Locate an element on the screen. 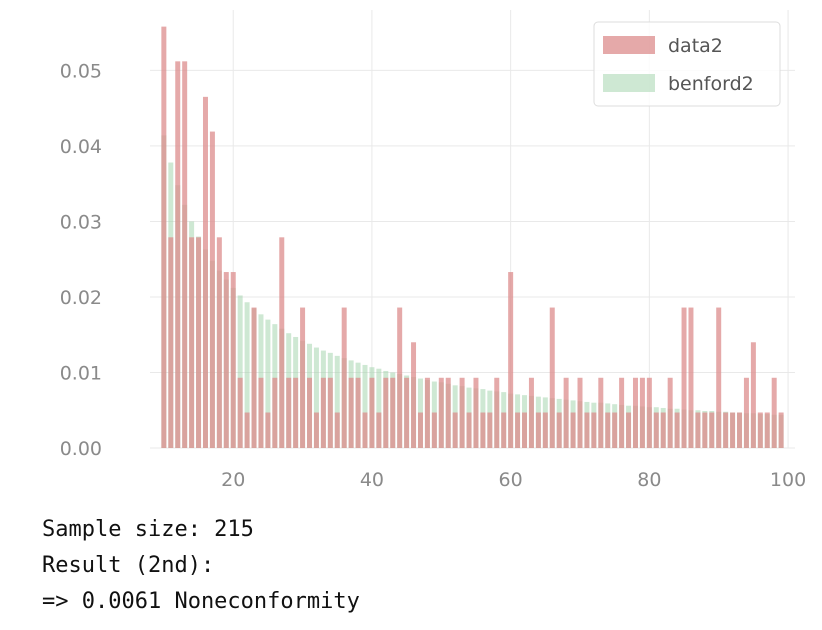 Image resolution: width=822 pixels, height=630 pixels. legend-swatch-data2 is located at coordinates (629, 45).